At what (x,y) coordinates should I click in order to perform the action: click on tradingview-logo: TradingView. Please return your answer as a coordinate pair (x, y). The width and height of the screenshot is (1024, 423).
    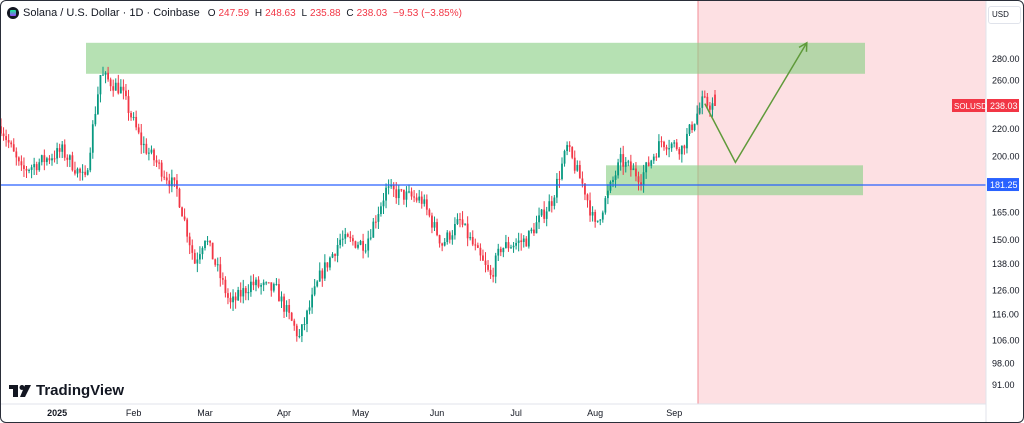
    Looking at the image, I should click on (66, 390).